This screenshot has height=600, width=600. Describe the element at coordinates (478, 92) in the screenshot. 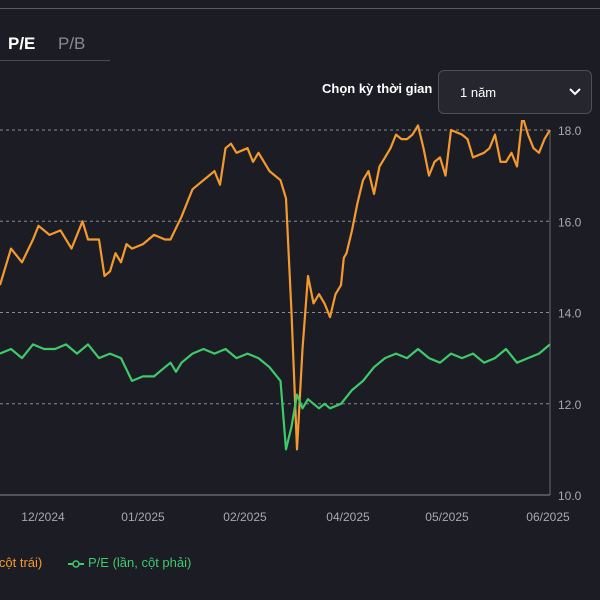

I see `period-select-value: 1 năm` at that location.